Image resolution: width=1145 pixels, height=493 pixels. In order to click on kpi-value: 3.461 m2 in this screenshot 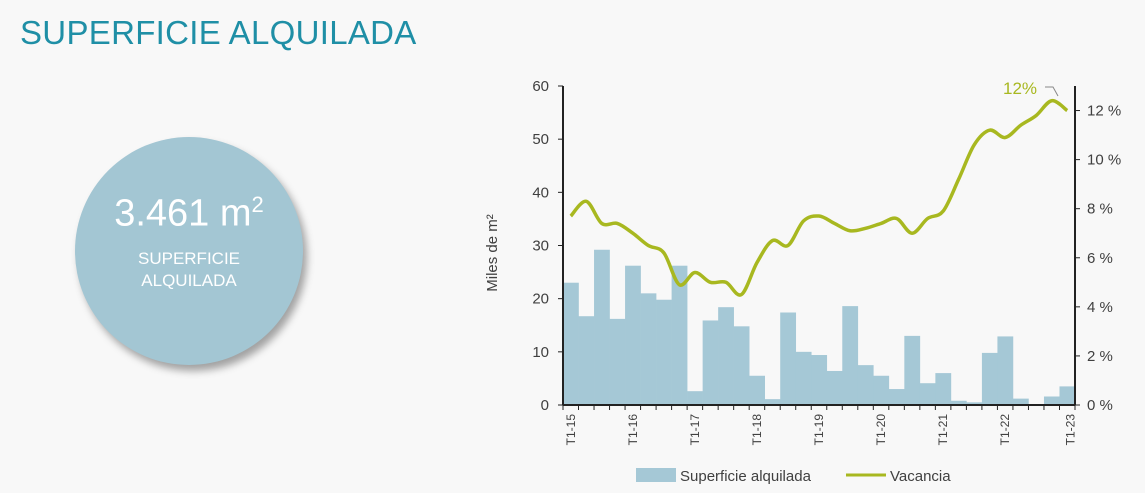, I will do `click(189, 214)`.